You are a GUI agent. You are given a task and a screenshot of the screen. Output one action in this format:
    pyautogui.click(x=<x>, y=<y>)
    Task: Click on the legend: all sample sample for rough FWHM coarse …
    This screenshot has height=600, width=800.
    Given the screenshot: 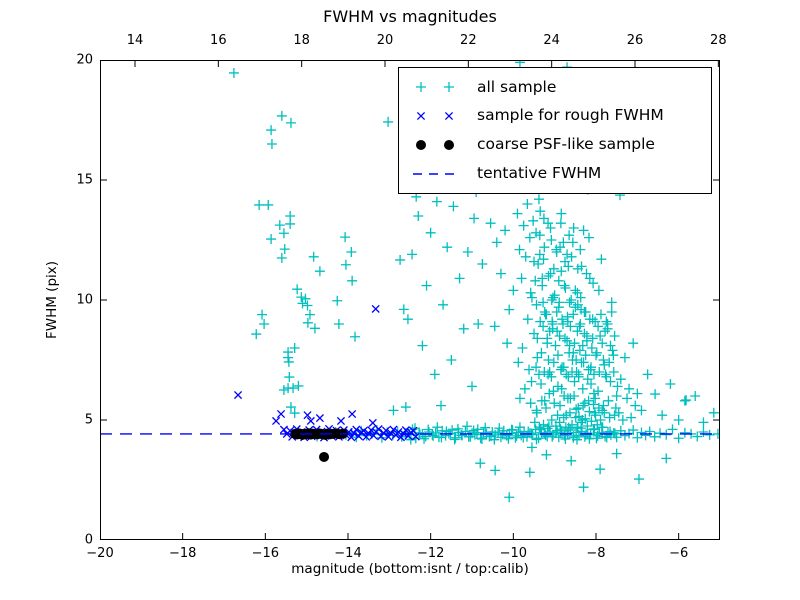 What is the action you would take?
    pyautogui.click(x=555, y=130)
    